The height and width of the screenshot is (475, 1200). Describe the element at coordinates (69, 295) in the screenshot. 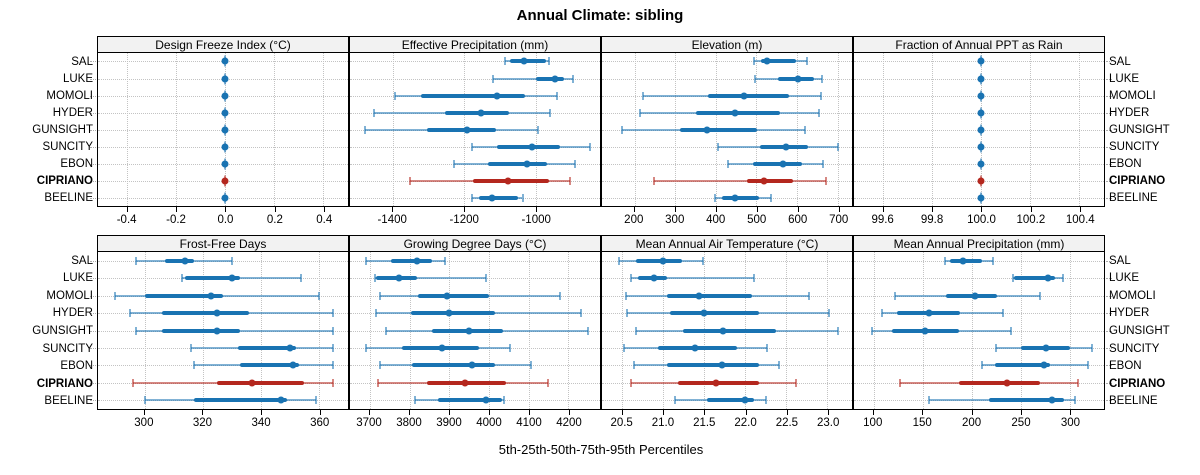

I see `site-label-momoli: MOMOLI` at that location.